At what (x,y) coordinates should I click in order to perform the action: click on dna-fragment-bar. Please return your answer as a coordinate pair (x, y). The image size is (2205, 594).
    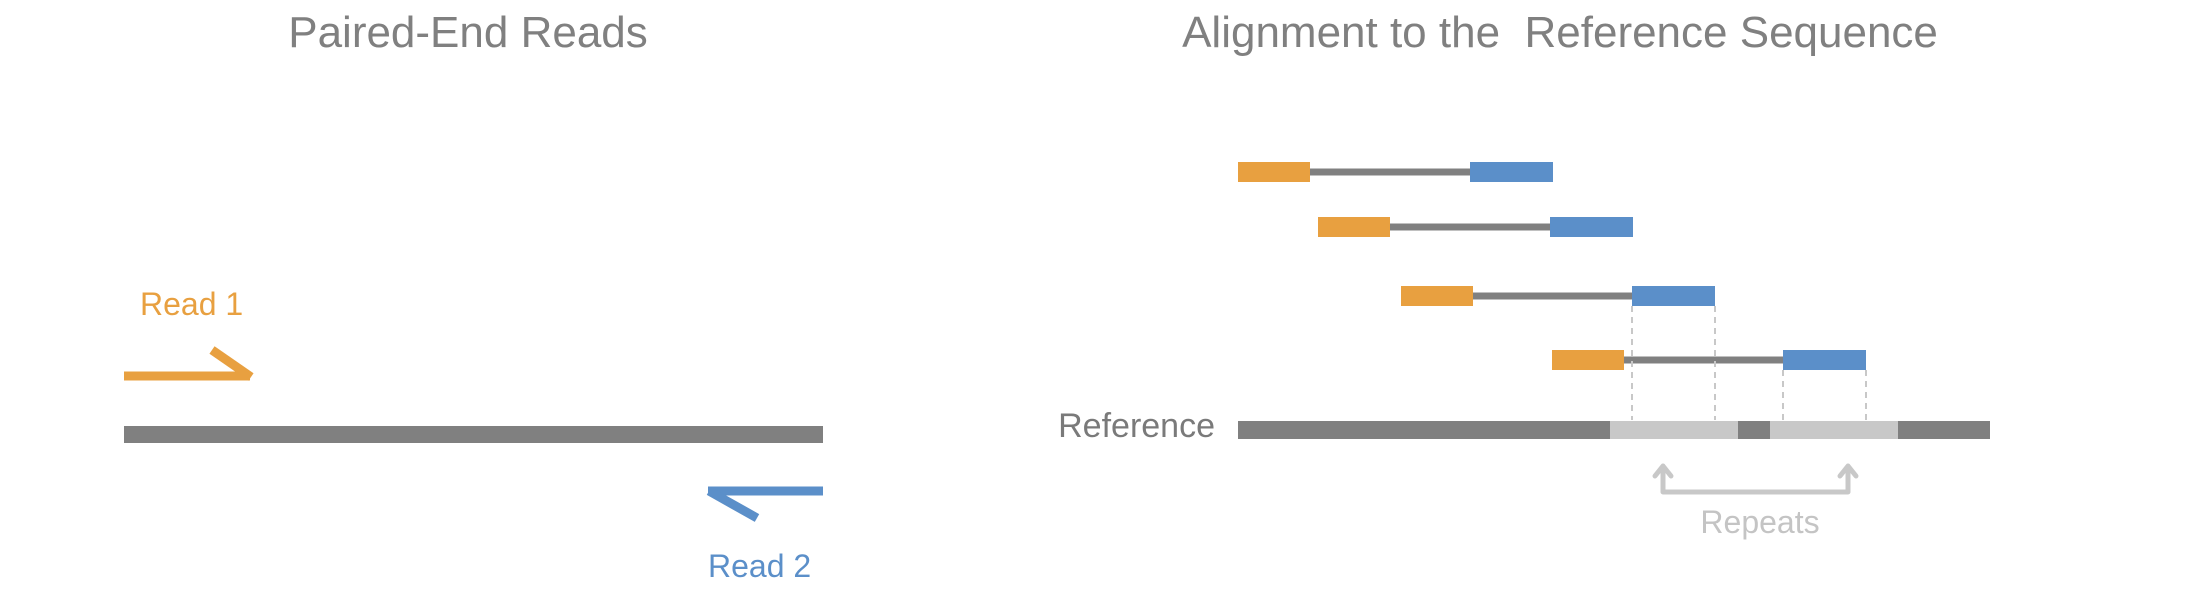
    Looking at the image, I should click on (473, 434).